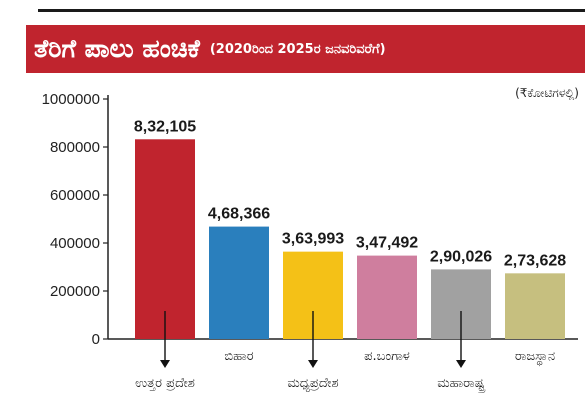 The image size is (585, 410). I want to click on category-label: ಮಧ್ಯಪ್ರದೇಶ, so click(312, 384).